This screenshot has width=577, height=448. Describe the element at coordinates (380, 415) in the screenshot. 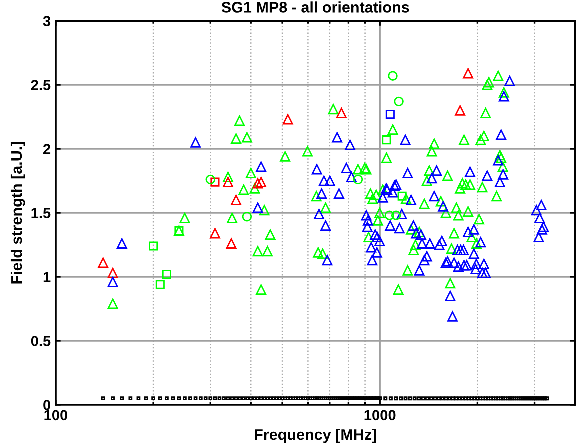

I see `x-tick-label: 1000` at that location.